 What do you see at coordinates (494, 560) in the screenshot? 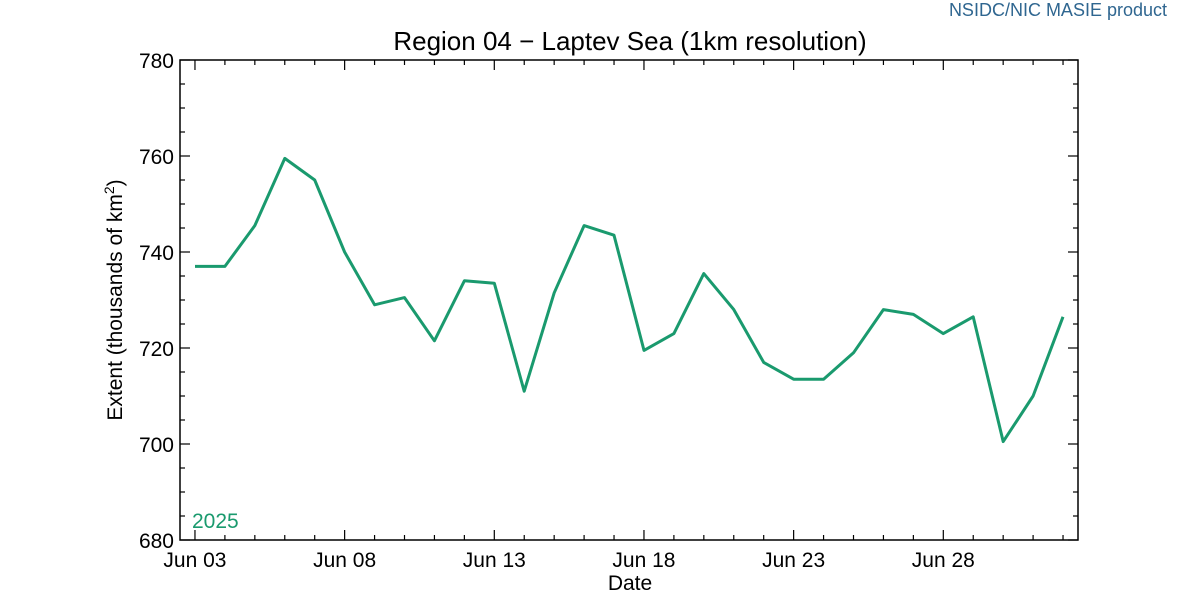
I see `x-tick-label: Jun 13` at bounding box center [494, 560].